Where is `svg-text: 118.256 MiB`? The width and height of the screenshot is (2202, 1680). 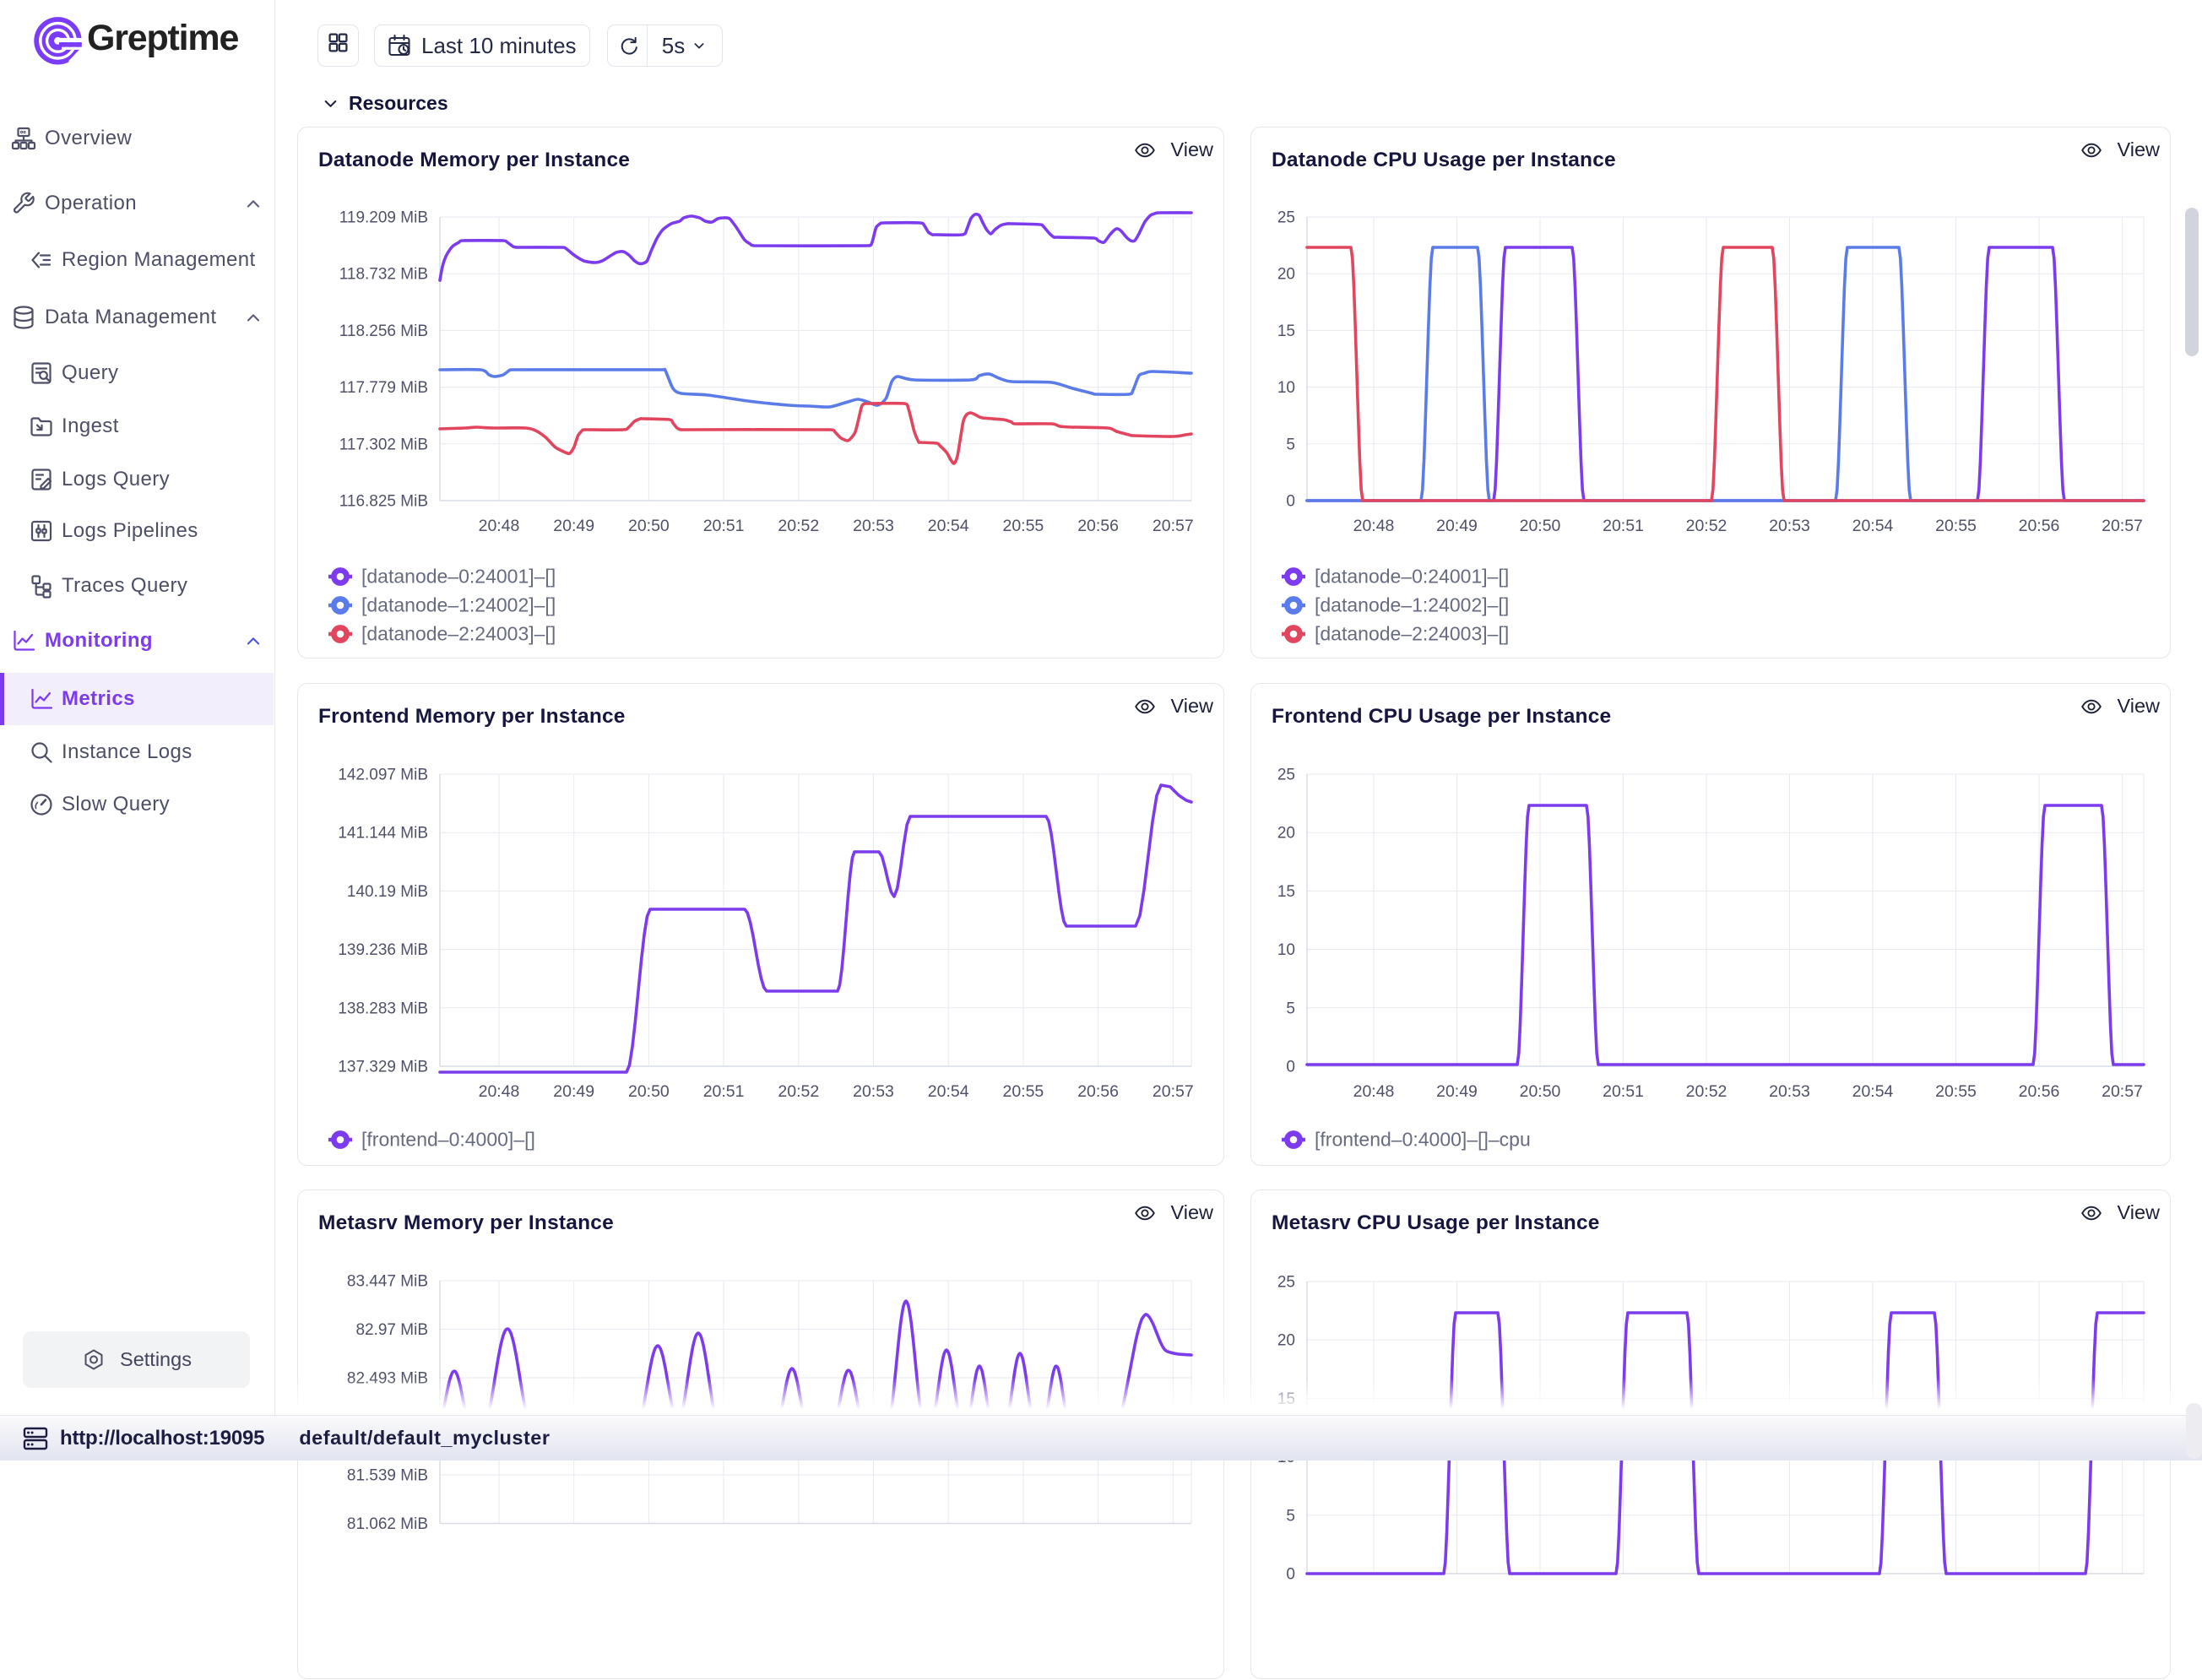 svg-text: 118.256 MiB is located at coordinates (383, 331).